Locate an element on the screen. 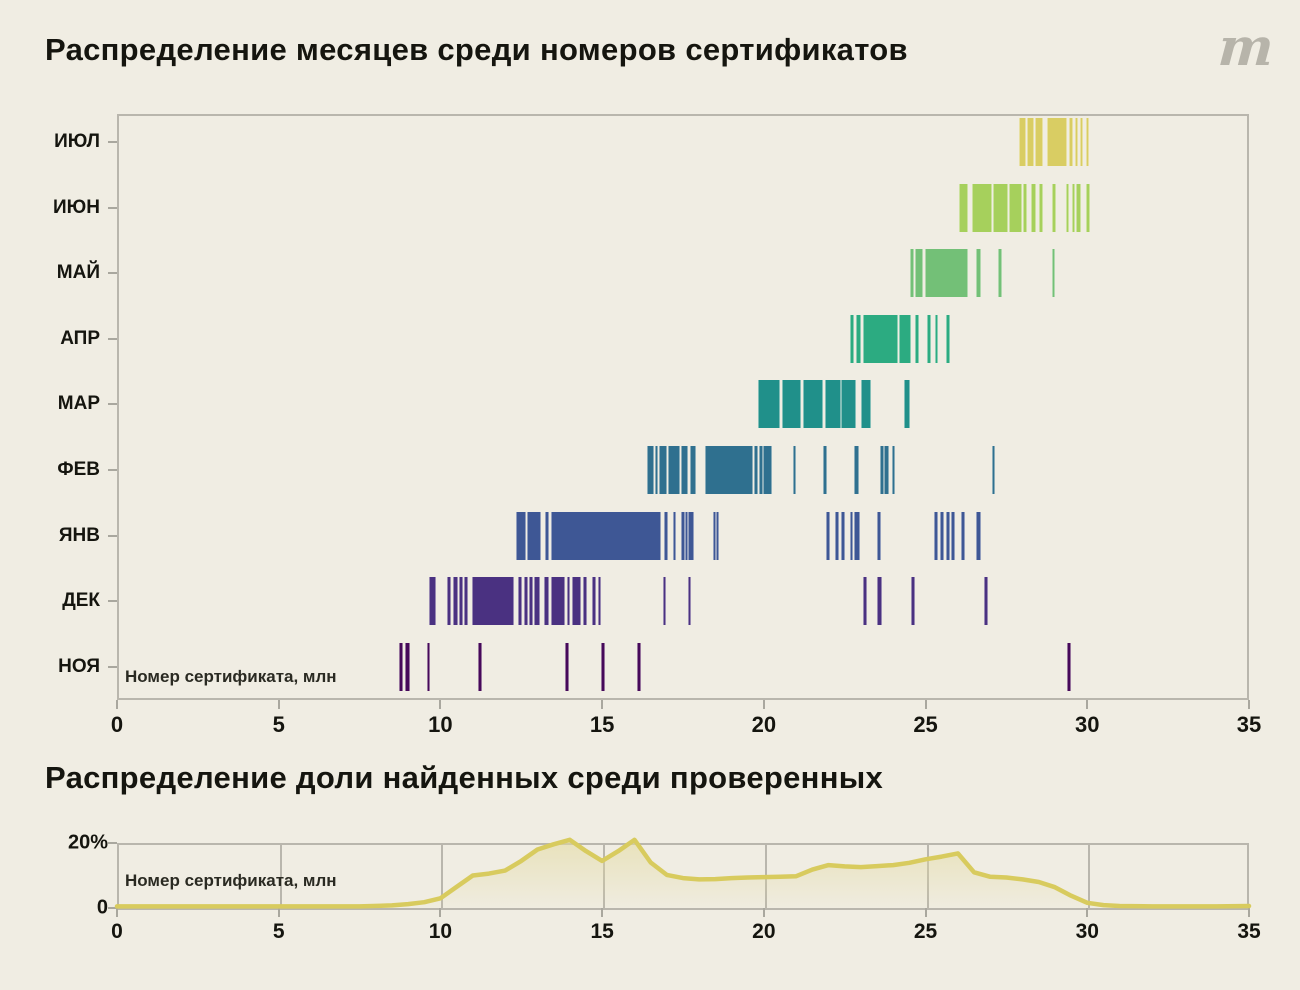  area-x-tick-label: 25 is located at coordinates (925, 931).